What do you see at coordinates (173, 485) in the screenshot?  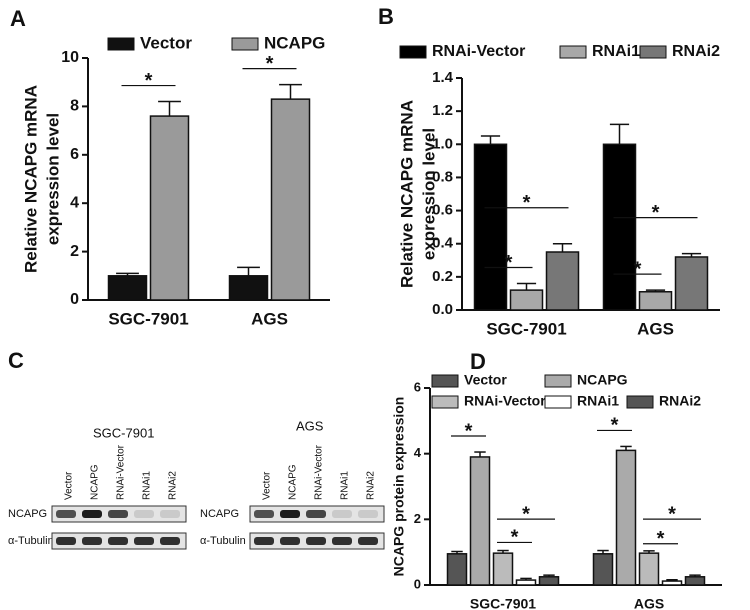 I see `lane-label: RNAi2` at bounding box center [173, 485].